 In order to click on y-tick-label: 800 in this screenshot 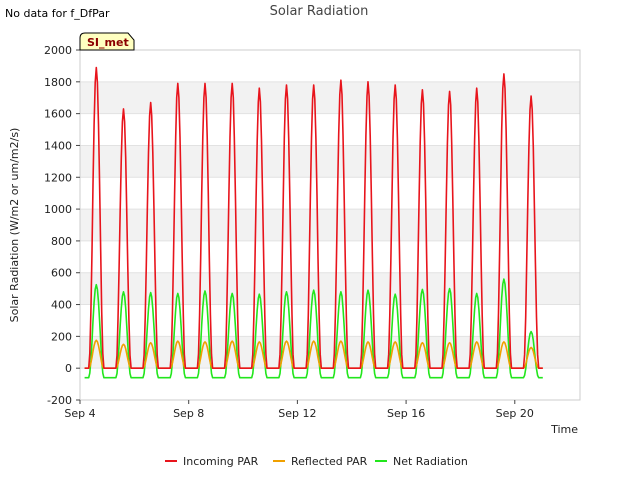, I will do `click(61, 241)`.